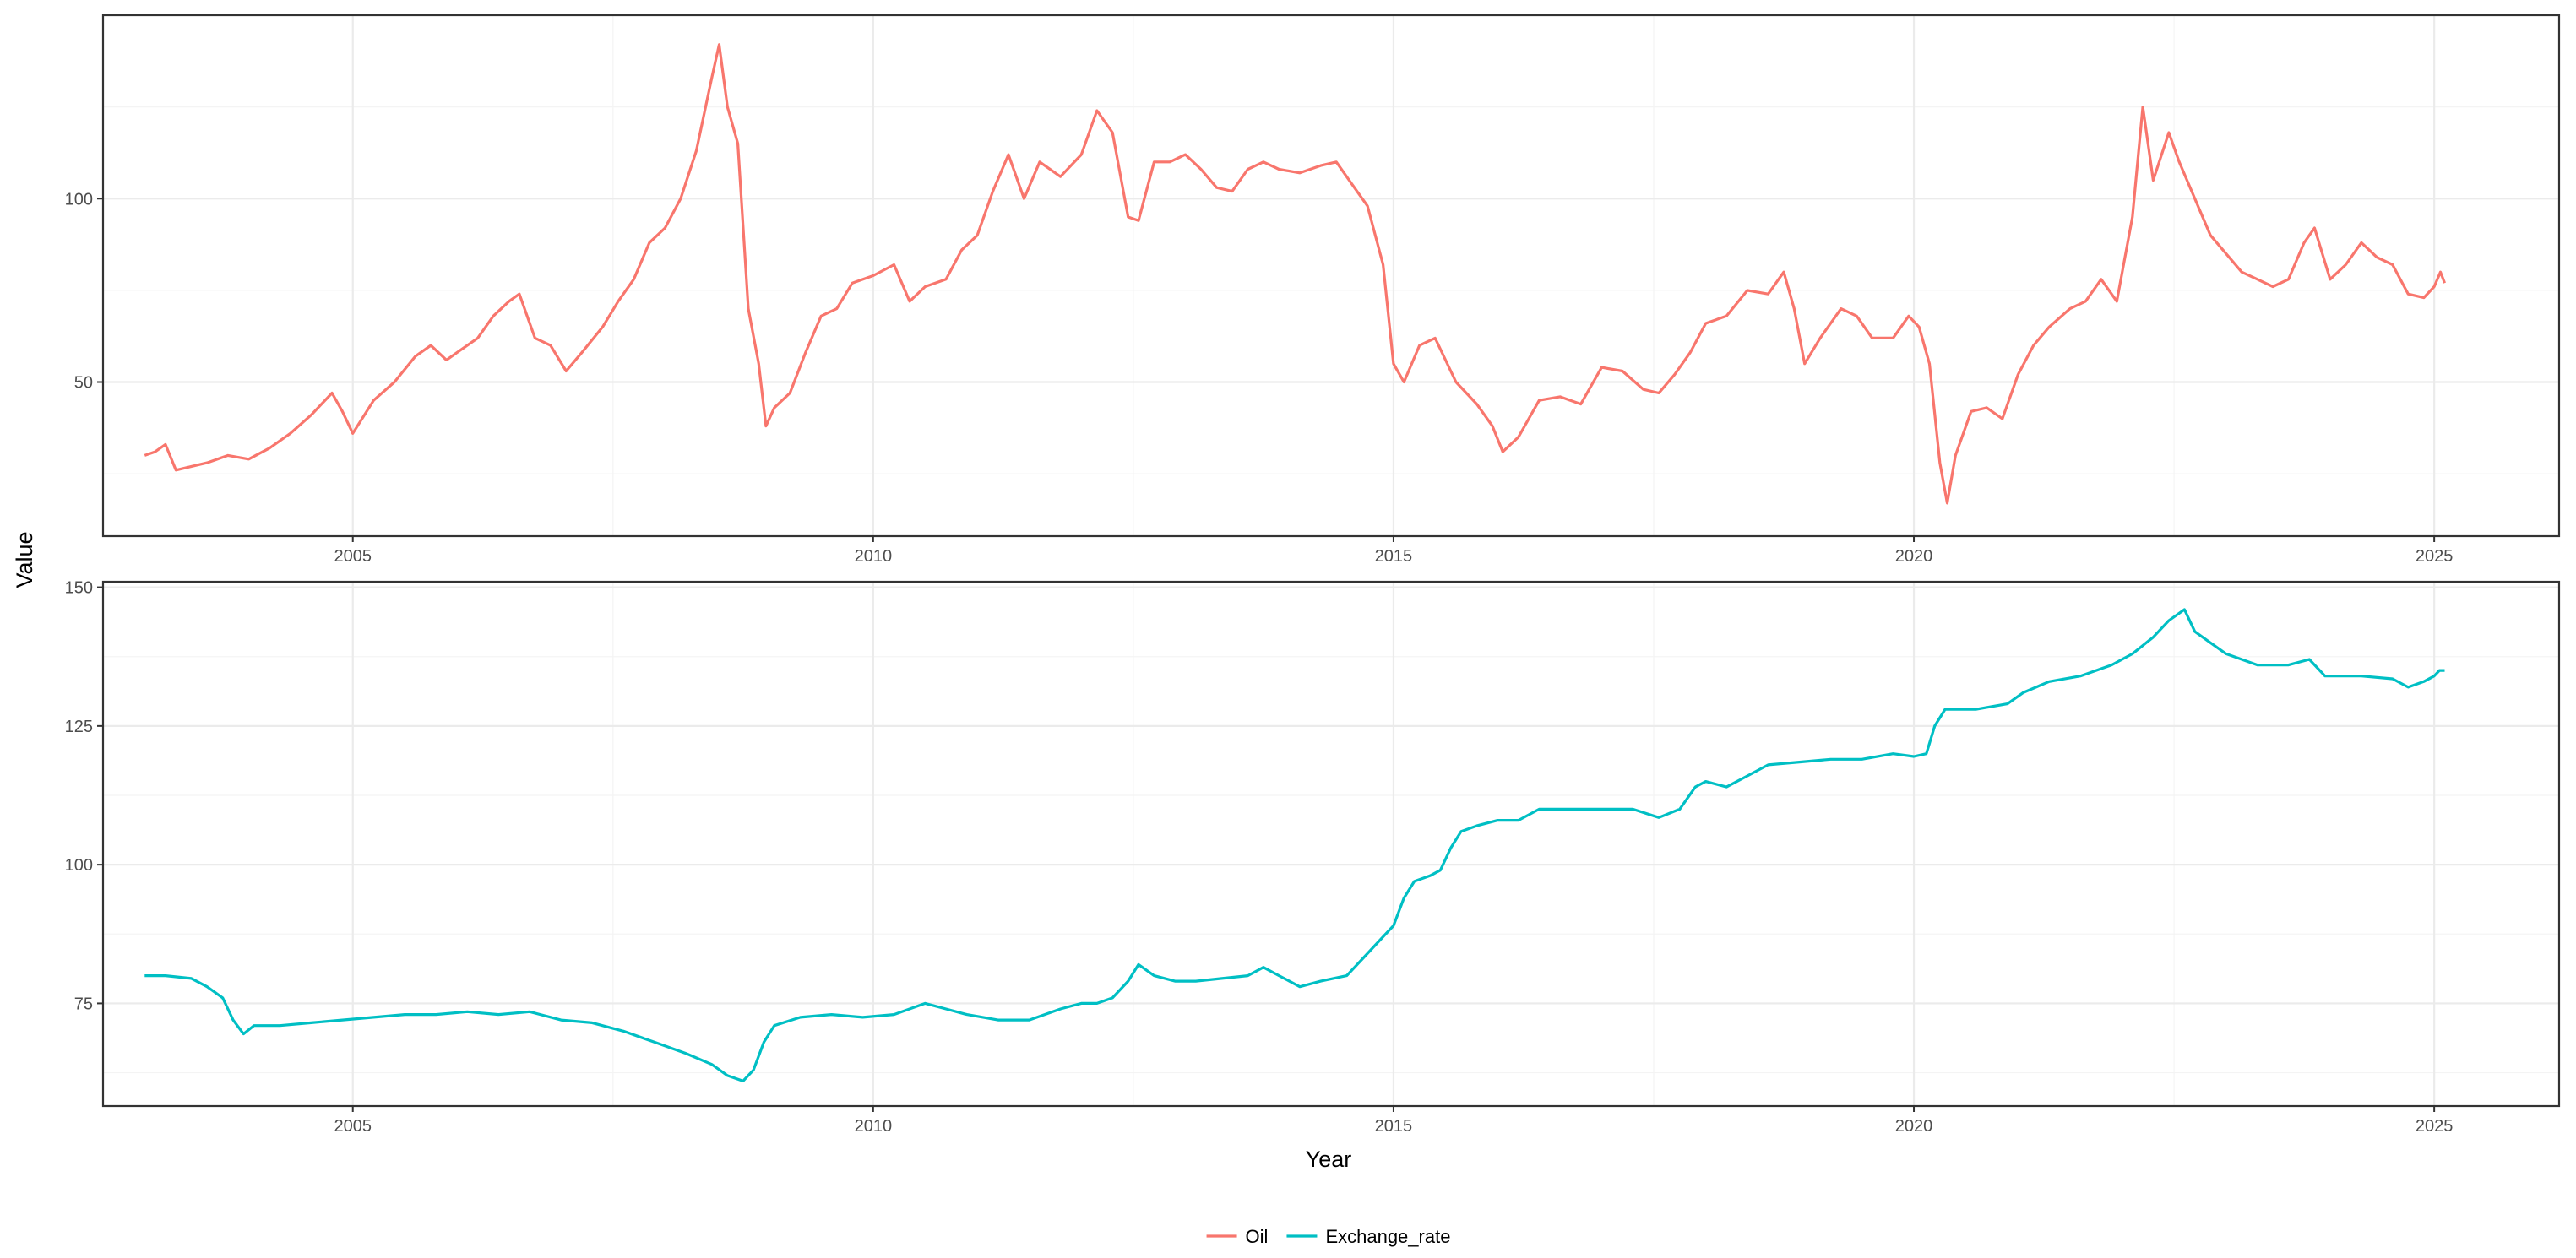 The width and height of the screenshot is (2576, 1258). I want to click on legend-label-oil: Oil, so click(1257, 1236).